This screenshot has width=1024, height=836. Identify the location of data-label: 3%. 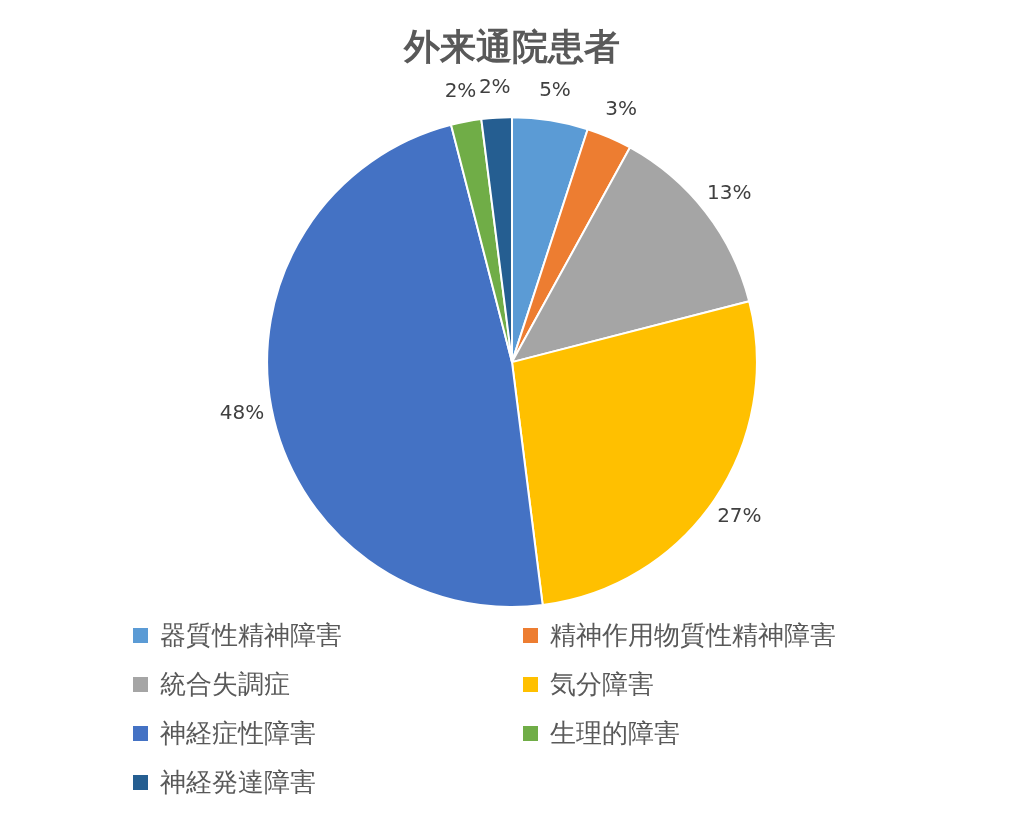
(621, 108).